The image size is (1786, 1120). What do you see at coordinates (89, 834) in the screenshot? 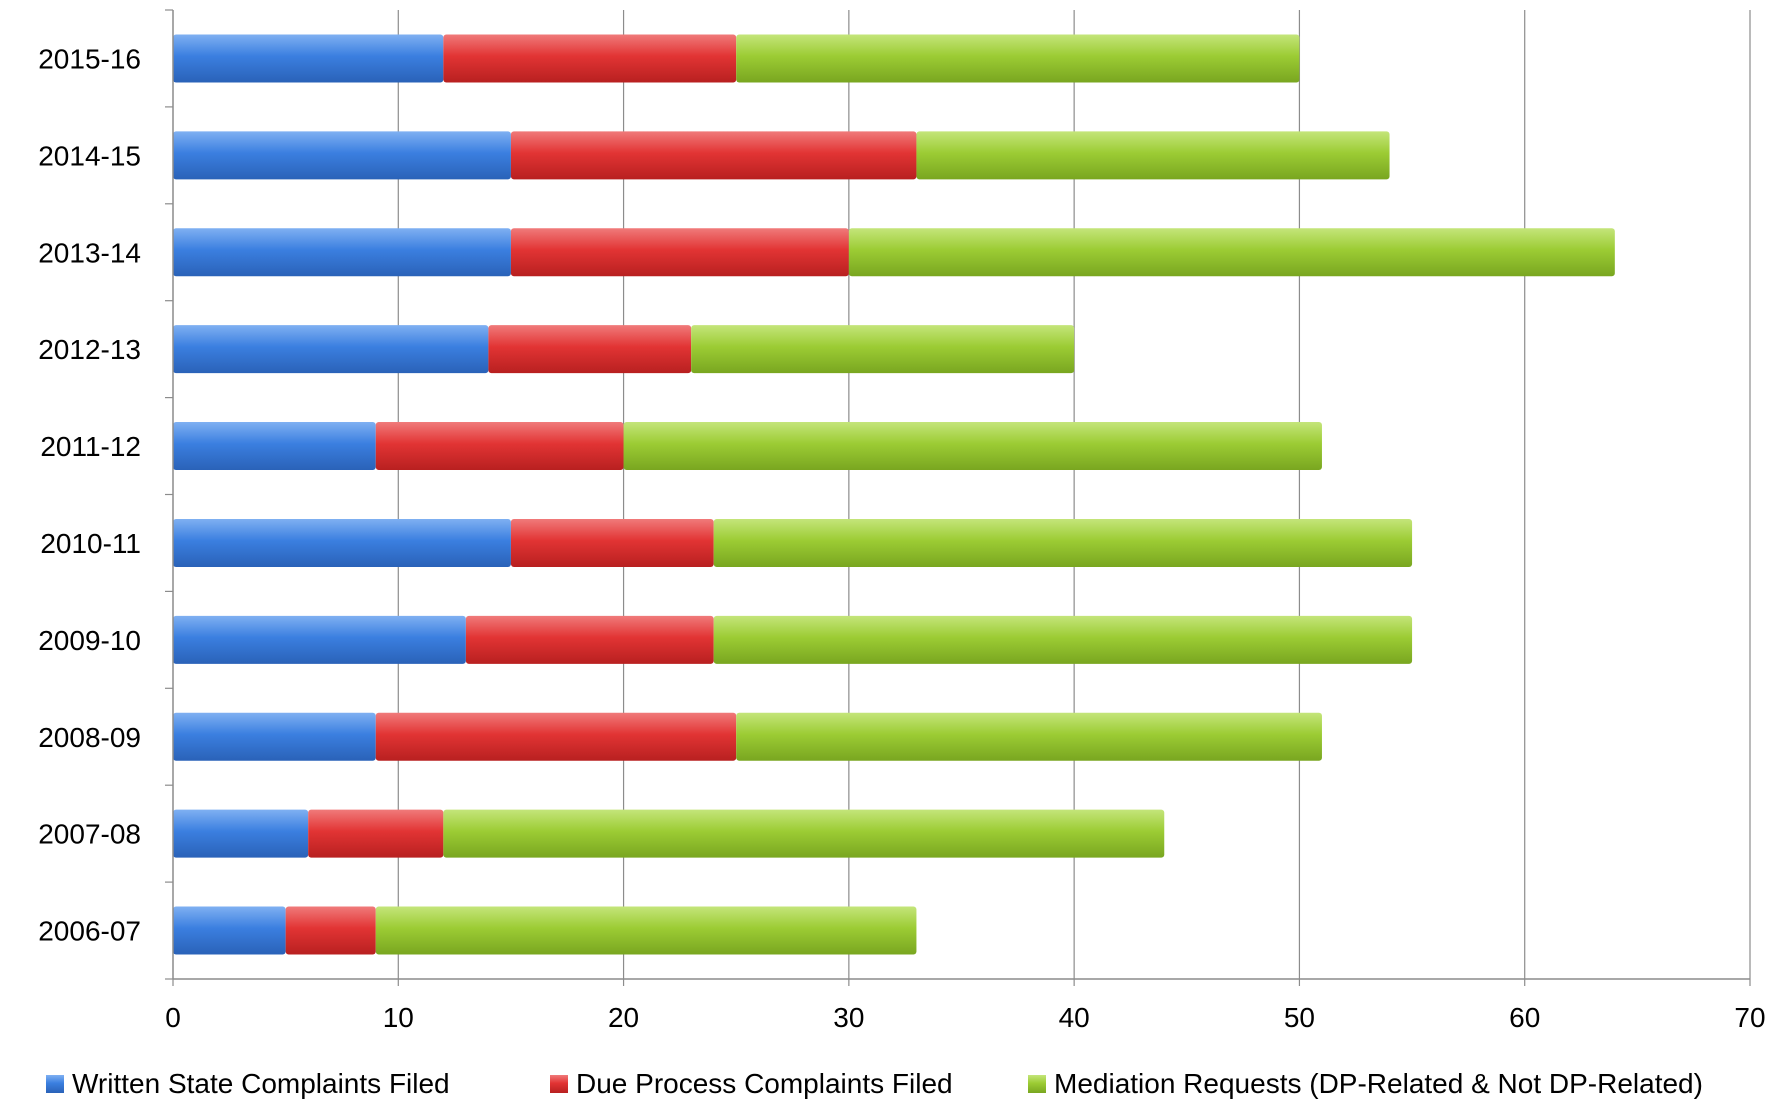
I see `y-tick-label: 2007-08` at bounding box center [89, 834].